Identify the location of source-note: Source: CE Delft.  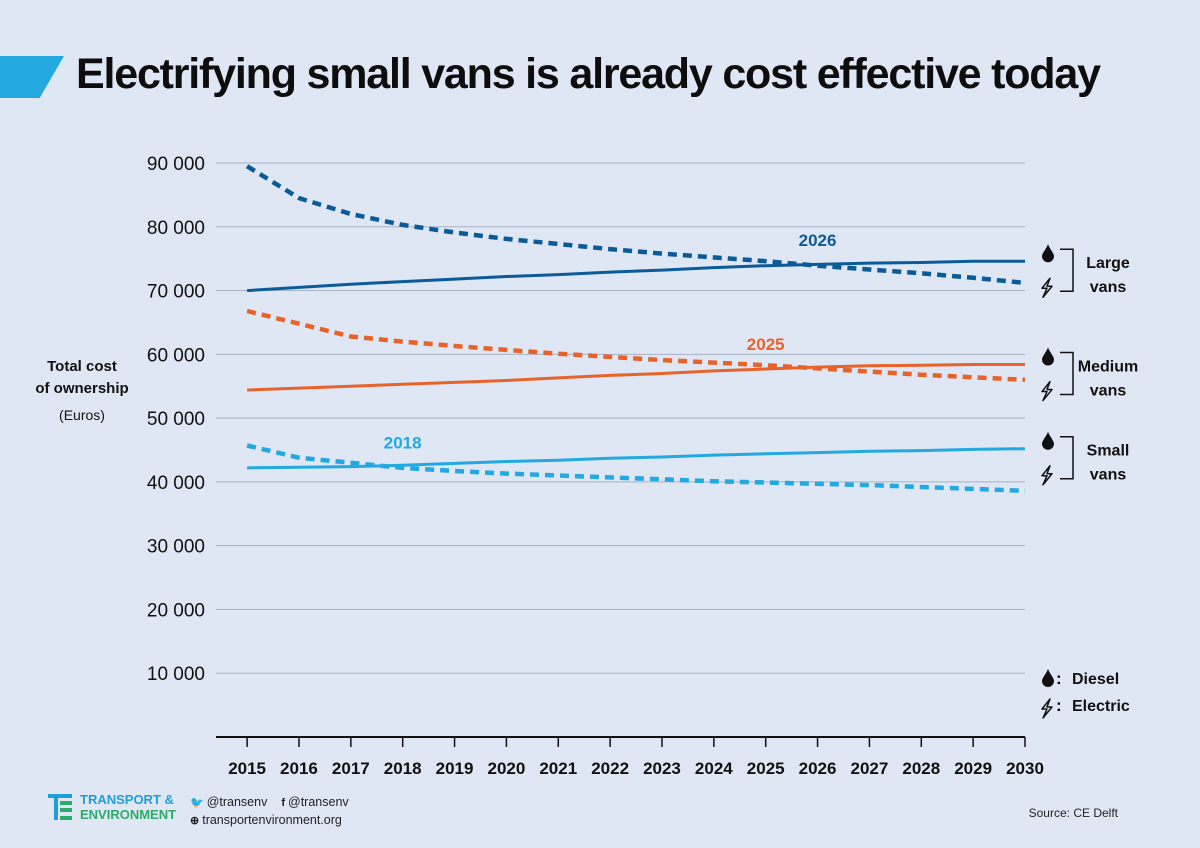
(1073, 813).